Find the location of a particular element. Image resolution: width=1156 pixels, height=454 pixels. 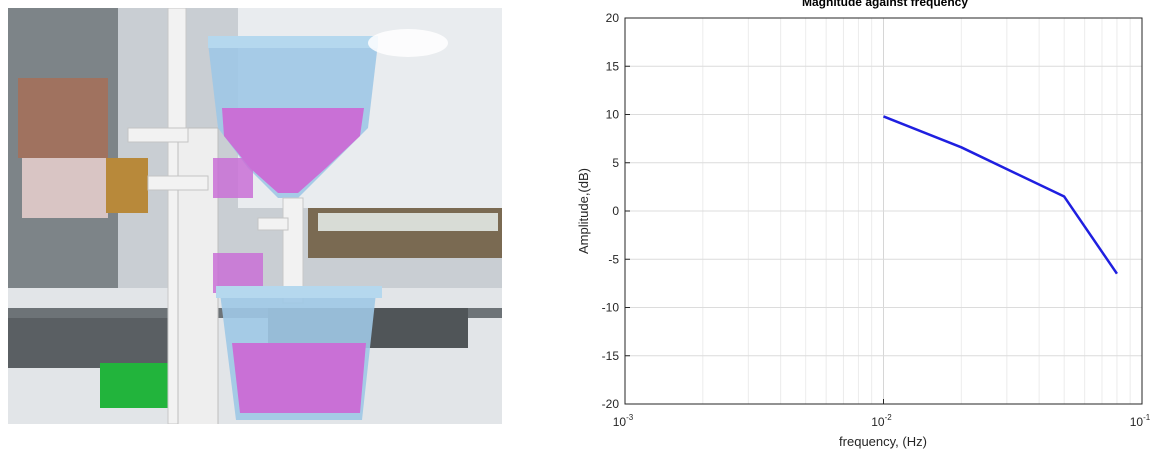

magnitude-line is located at coordinates (1000, 195).